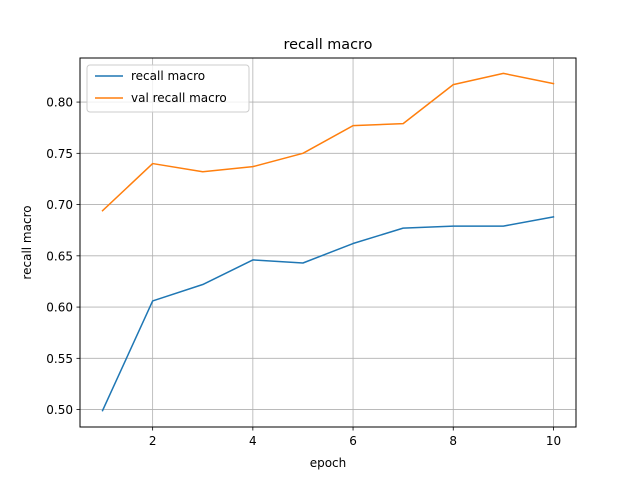 Image resolution: width=640 pixels, height=480 pixels. I want to click on legend: recall macro val recall macro, so click(168, 88).